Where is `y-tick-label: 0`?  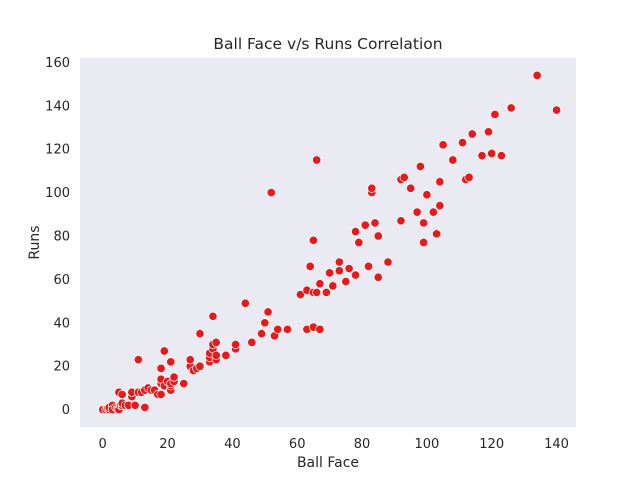
y-tick-label: 0 is located at coordinates (66, 410).